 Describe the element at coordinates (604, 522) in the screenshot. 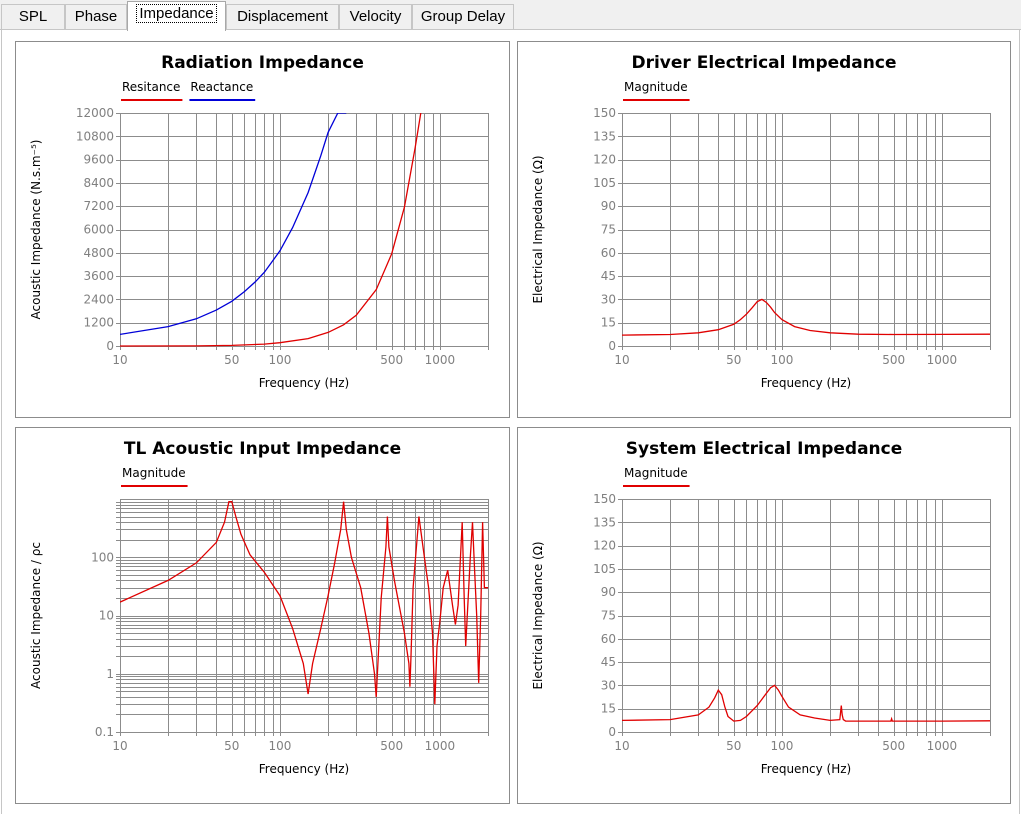

I see `y-tick-label: 135` at that location.